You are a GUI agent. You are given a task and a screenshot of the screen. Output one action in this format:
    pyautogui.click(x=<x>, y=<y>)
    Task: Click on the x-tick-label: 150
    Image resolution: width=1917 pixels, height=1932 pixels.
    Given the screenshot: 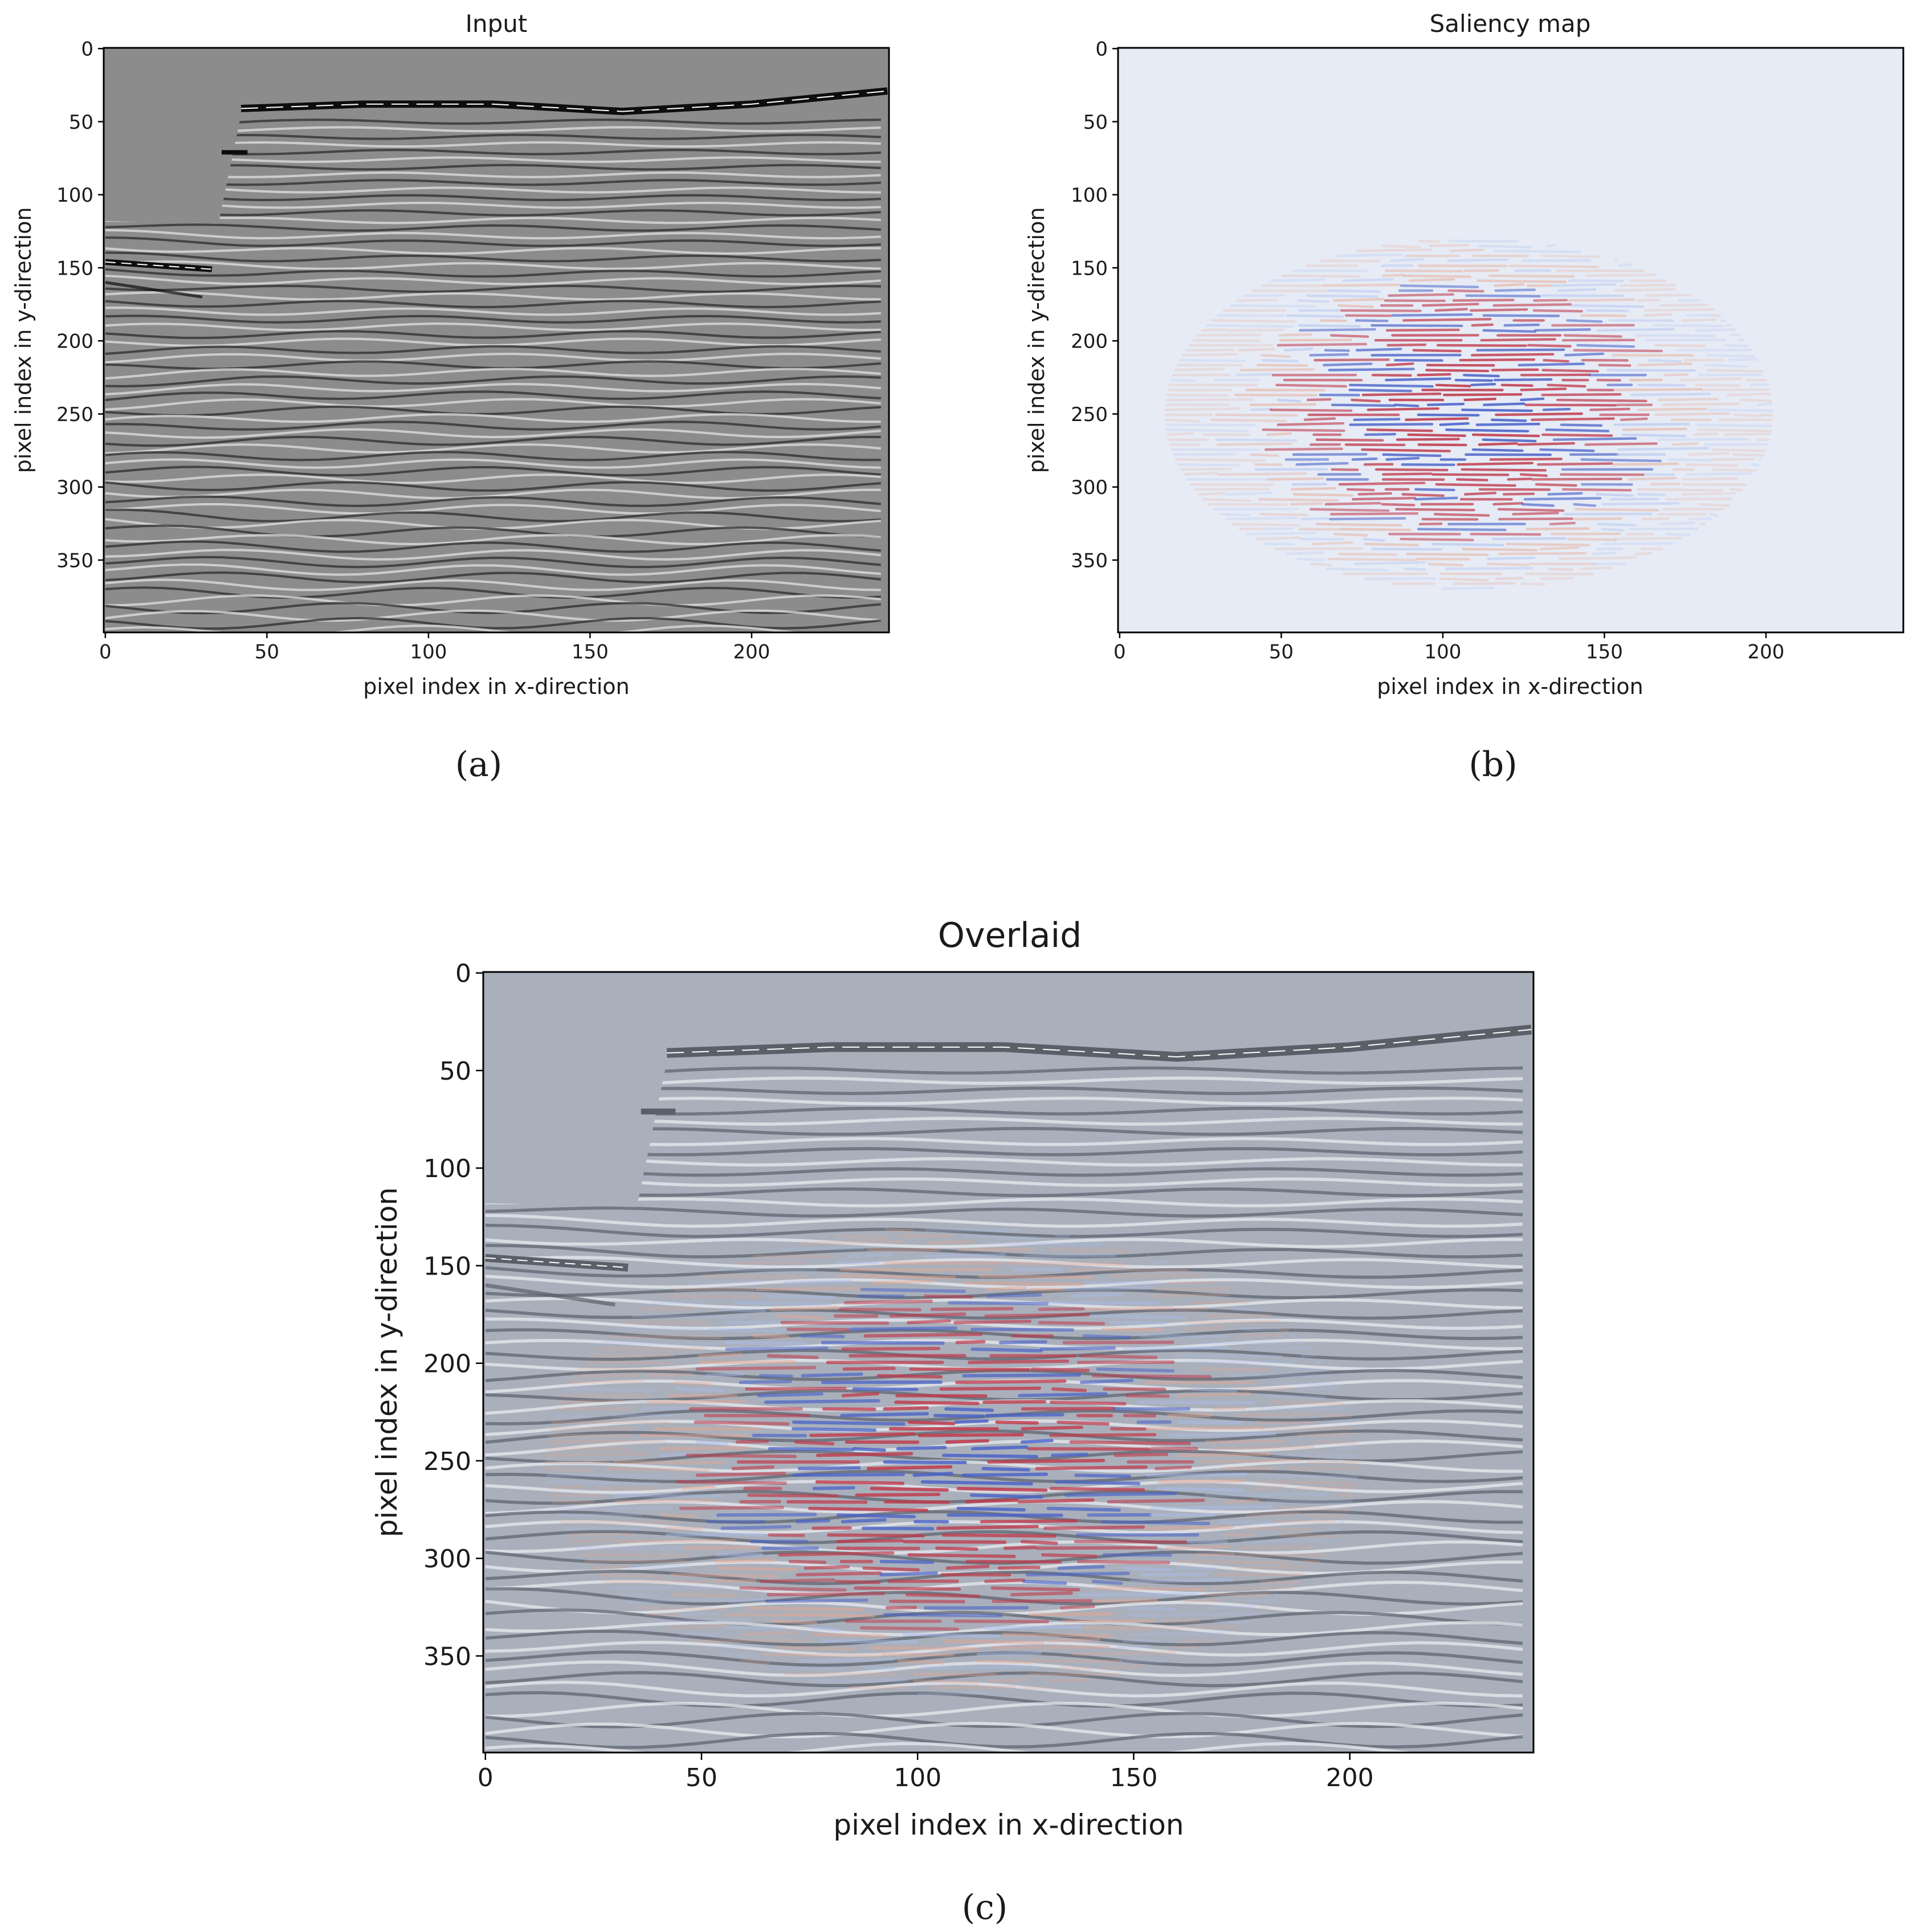 What is the action you would take?
    pyautogui.click(x=1604, y=652)
    